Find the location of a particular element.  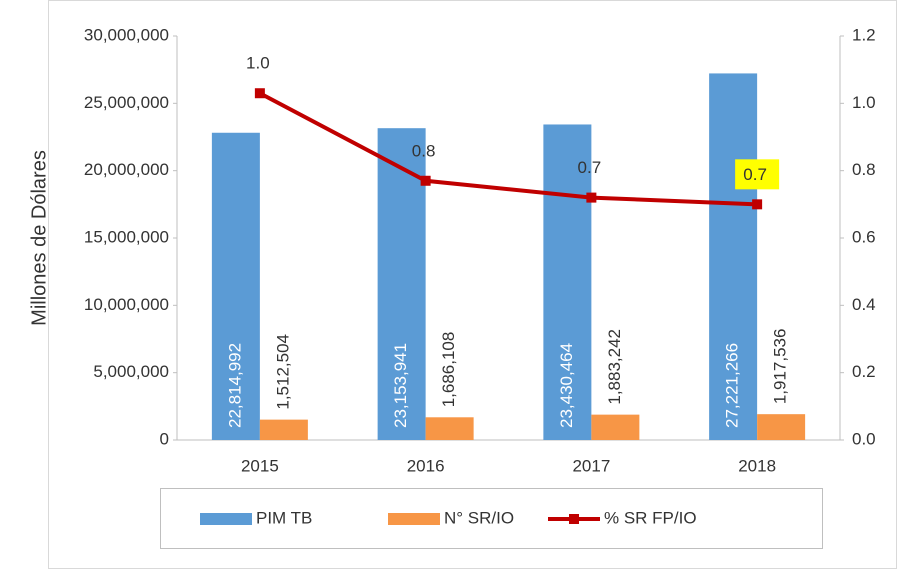

y-tick-label: 25,000,000 is located at coordinates (126, 102).